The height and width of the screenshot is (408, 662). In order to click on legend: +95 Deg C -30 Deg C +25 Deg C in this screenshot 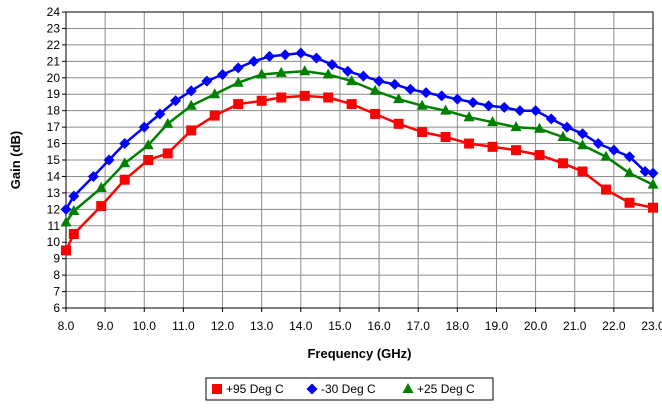, I will do `click(349, 389)`.